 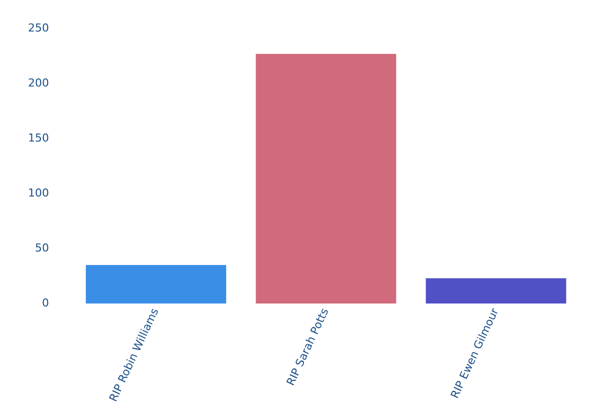 I want to click on y-tick-label: 250, so click(x=38, y=27).